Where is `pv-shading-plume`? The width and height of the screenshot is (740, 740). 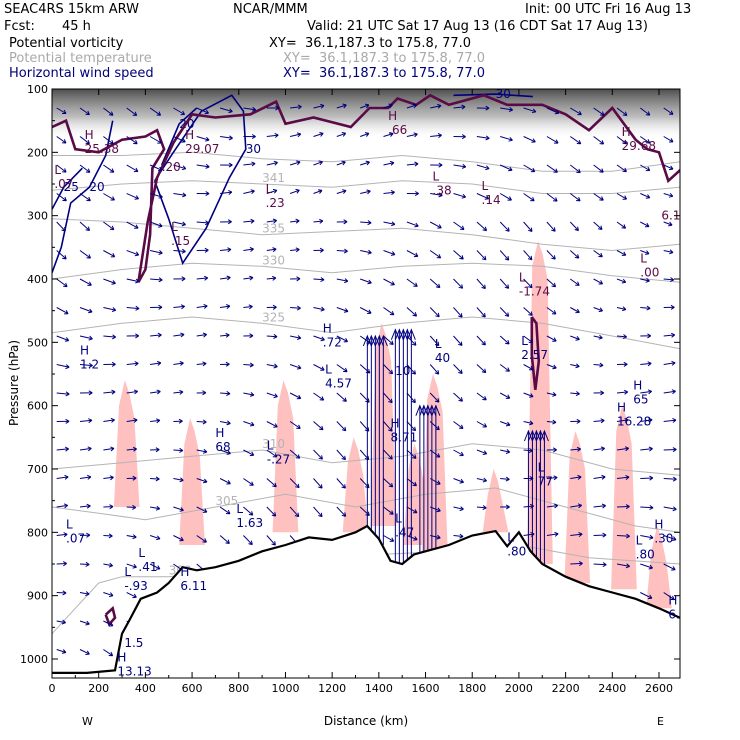
pv-shading-plume is located at coordinates (577, 507).